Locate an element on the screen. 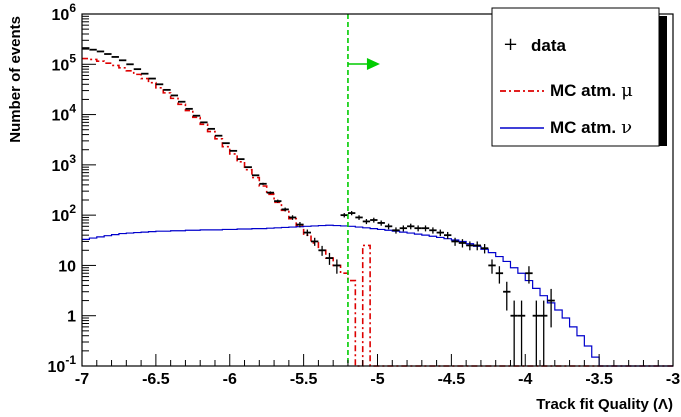 This screenshot has height=417, width=681. x-axis: -7 -6.5 -6 -5.5 -5 -4.5 -4 -3.5 -3 is located at coordinates (377, 371).